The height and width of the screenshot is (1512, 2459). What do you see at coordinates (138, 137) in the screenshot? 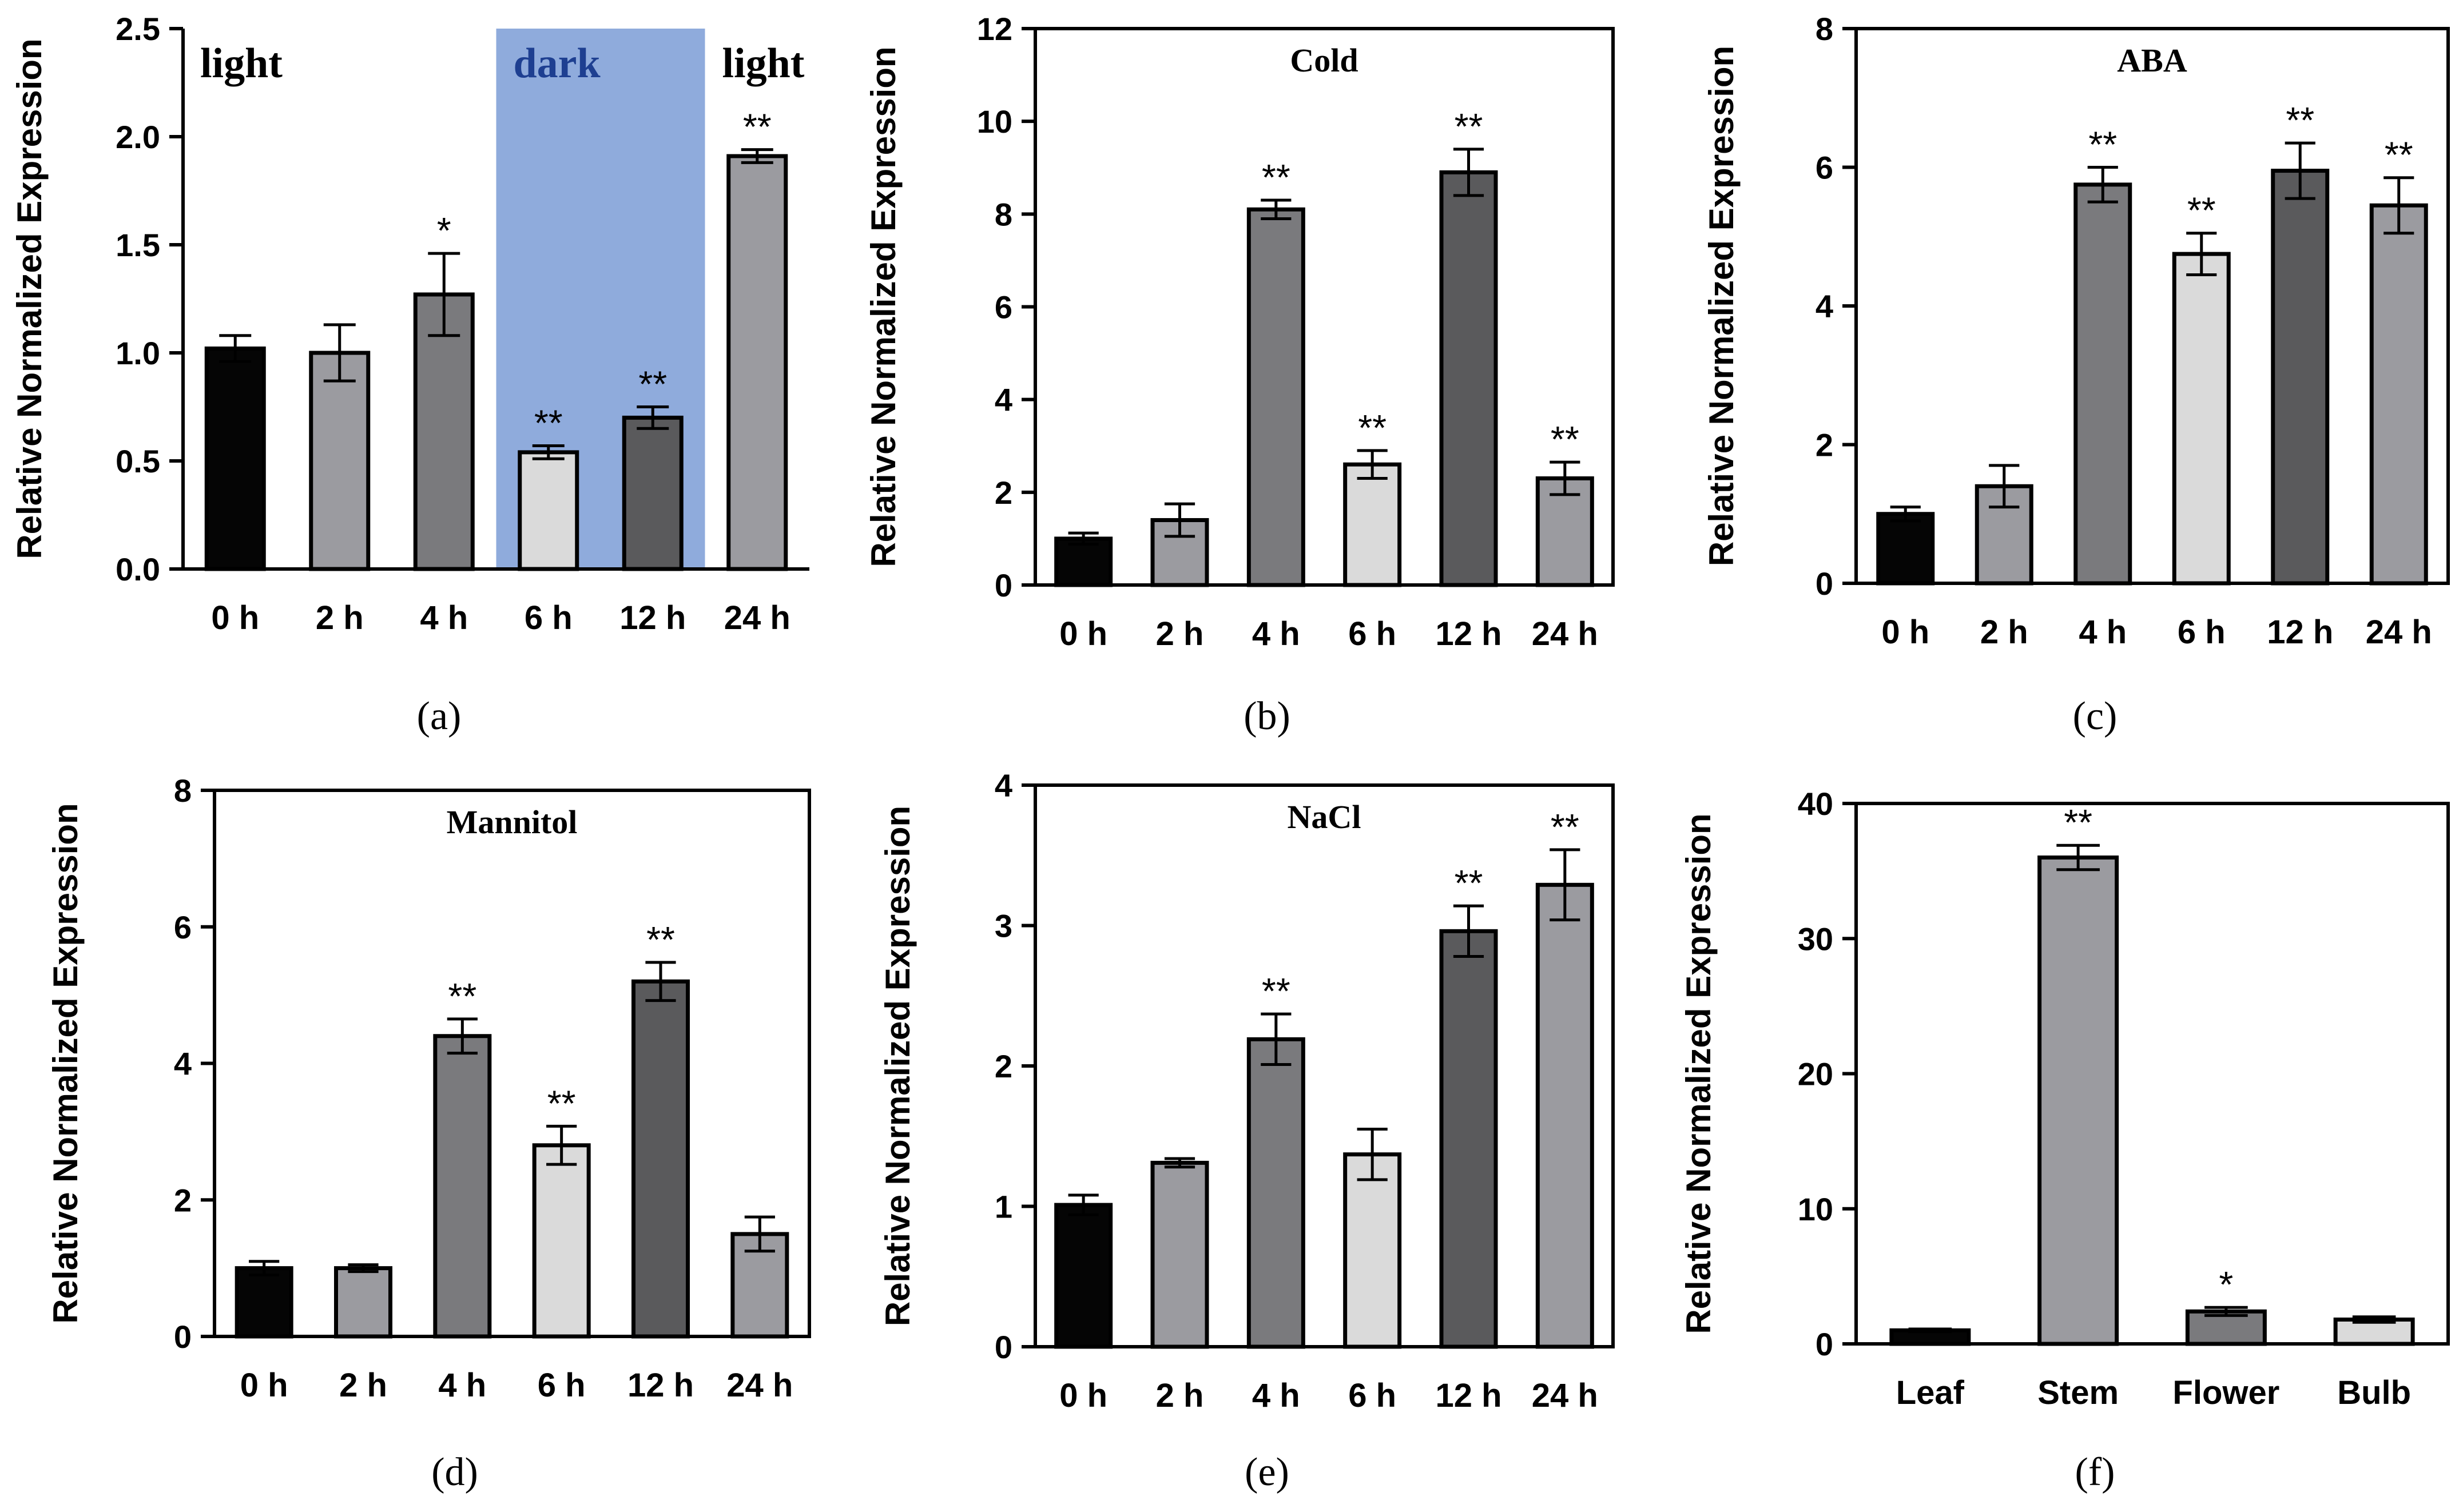
I see `y-tick-label: 2.0` at bounding box center [138, 137].